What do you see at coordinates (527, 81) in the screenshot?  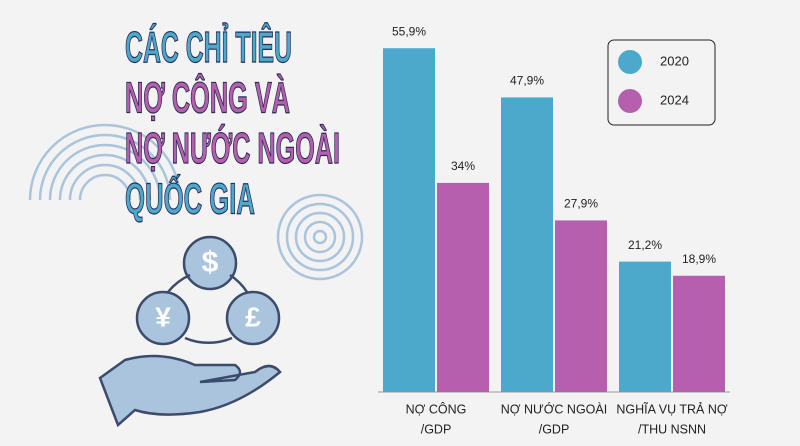 I see `value-label: 47,9%` at bounding box center [527, 81].